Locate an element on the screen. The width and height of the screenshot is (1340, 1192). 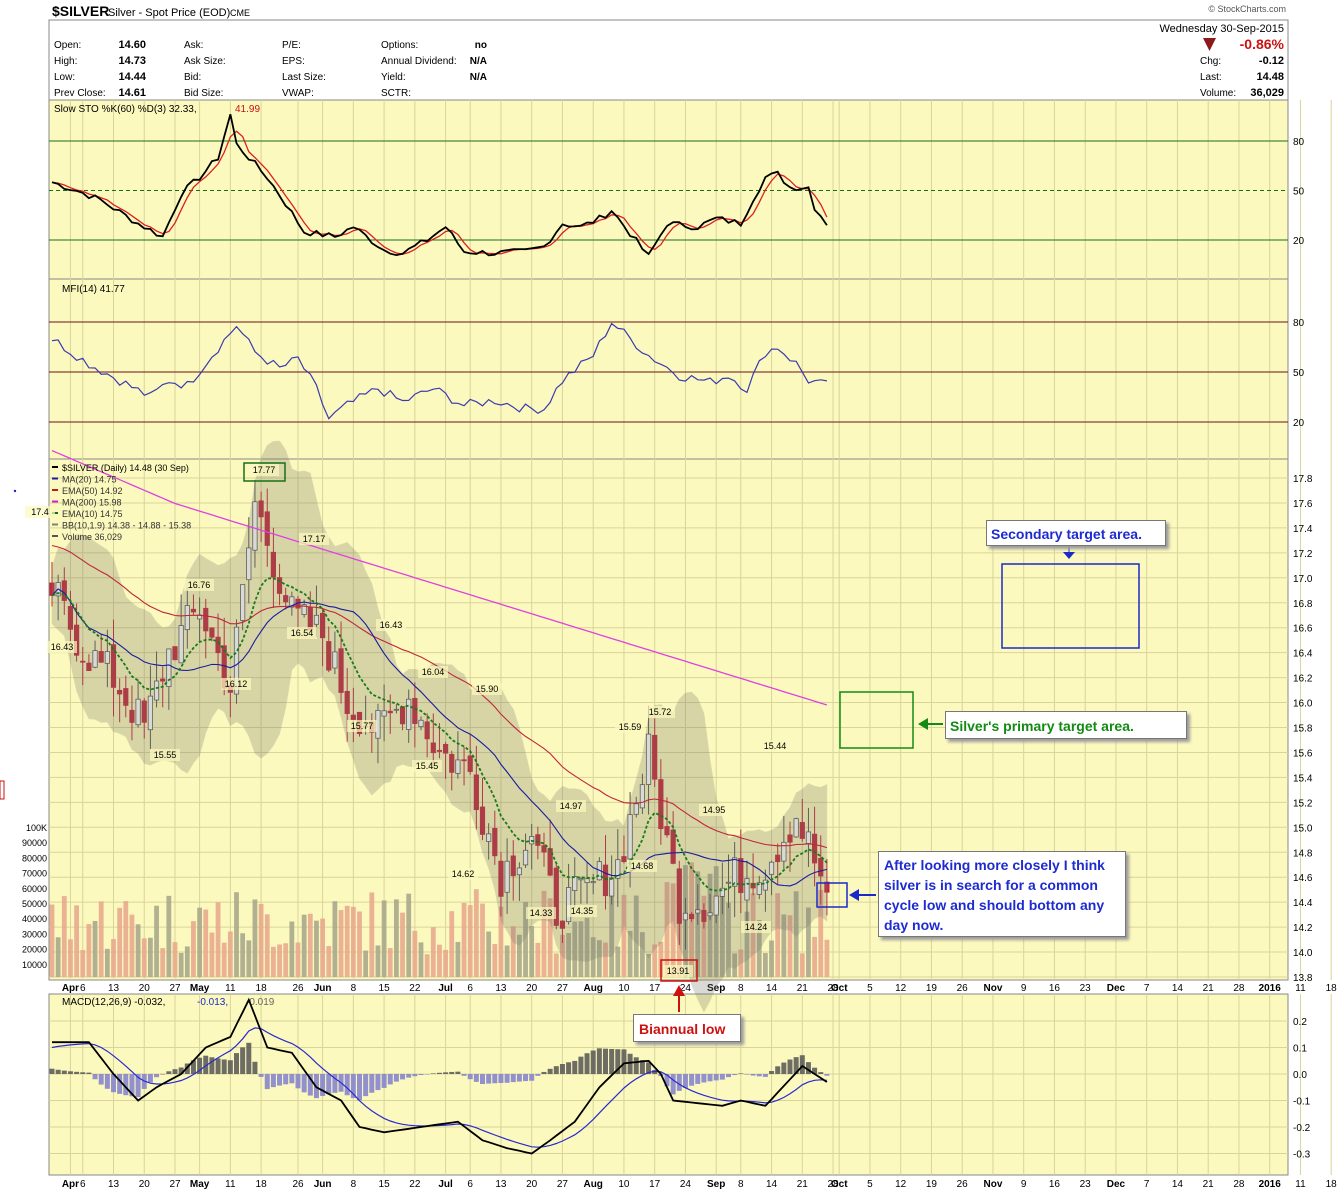
price-label: 16.43 is located at coordinates (391, 625).